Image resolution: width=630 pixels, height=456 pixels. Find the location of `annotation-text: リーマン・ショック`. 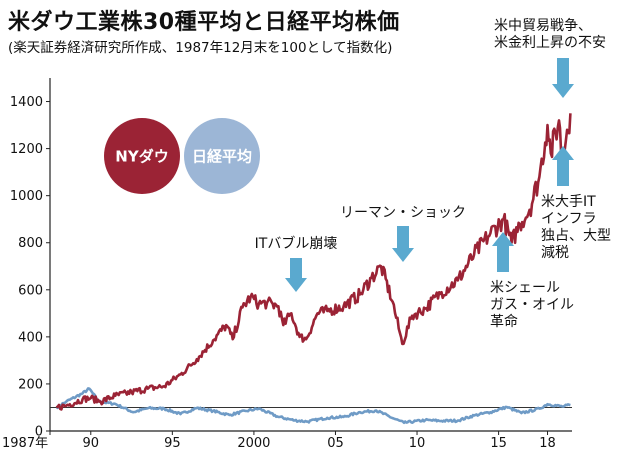

annotation-text: リーマン・ショック is located at coordinates (403, 213).